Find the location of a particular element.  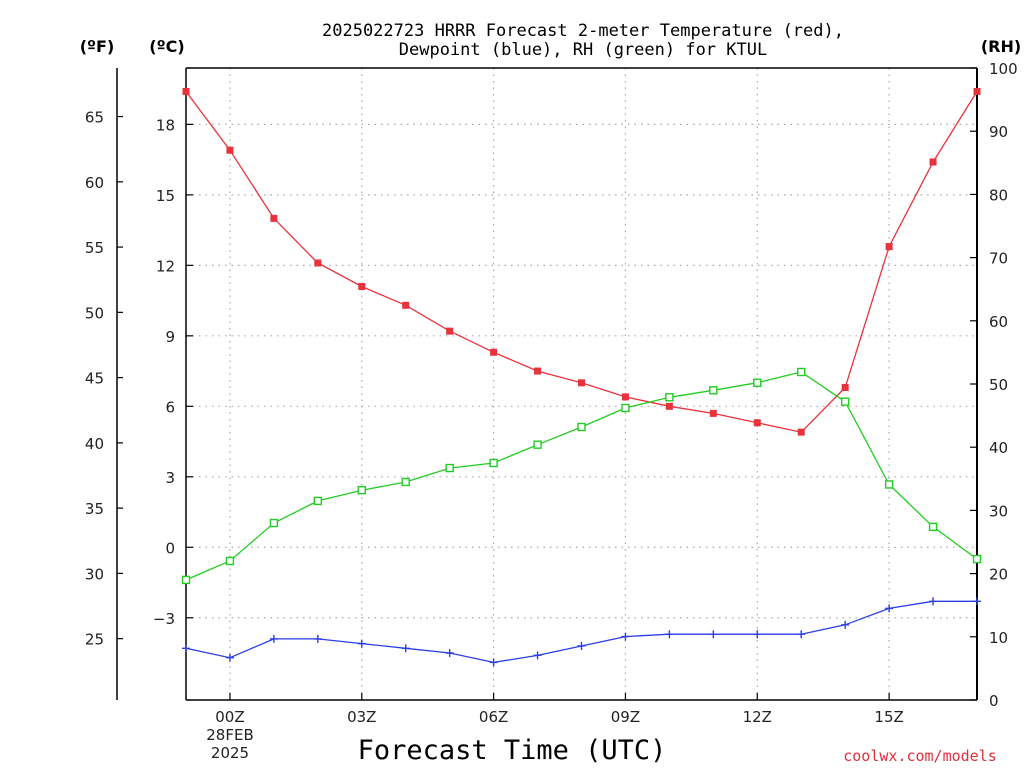

date-label-line1: 28FEB is located at coordinates (229, 735).